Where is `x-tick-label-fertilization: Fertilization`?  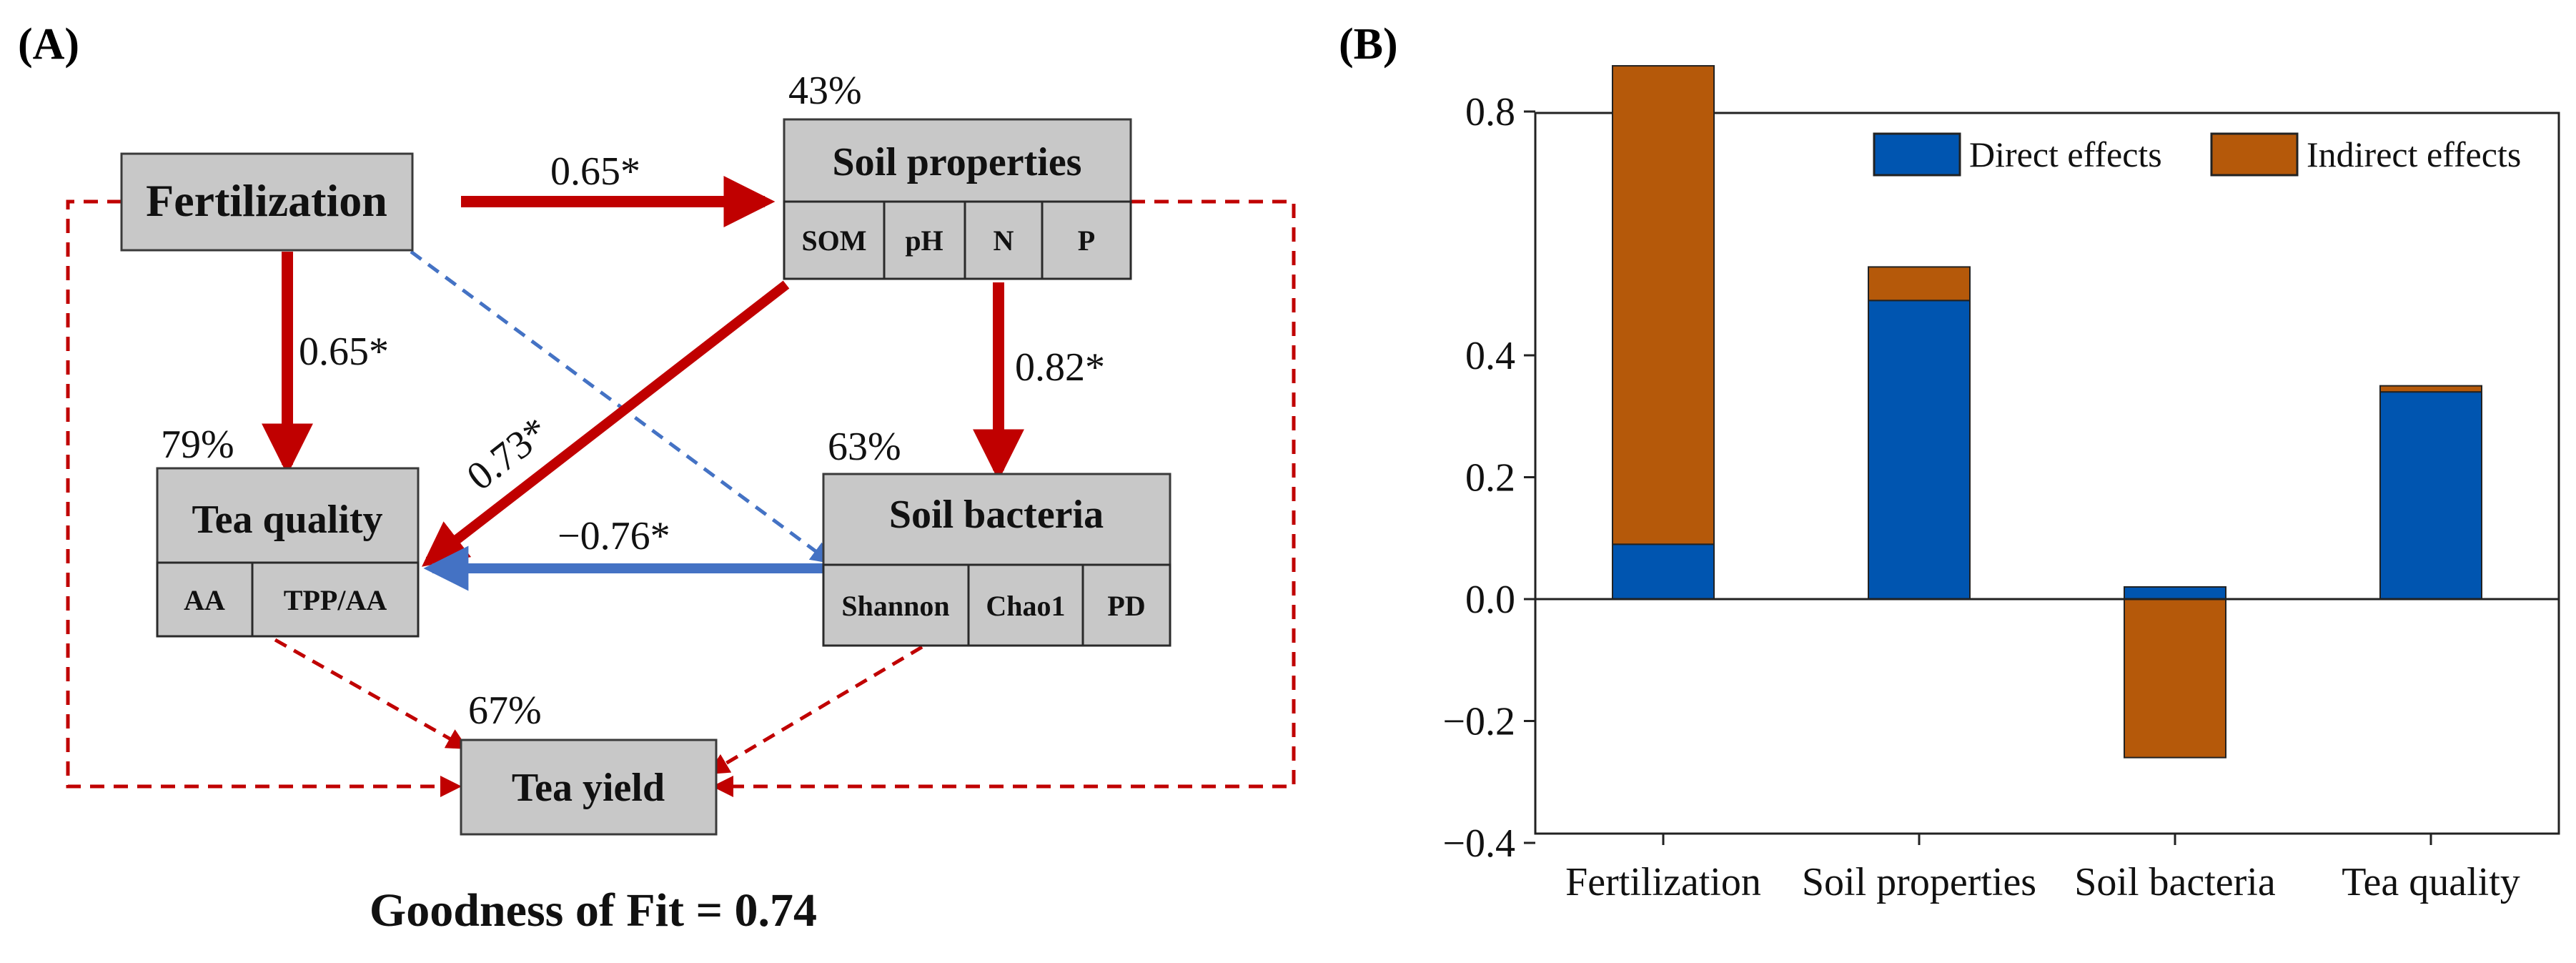 x-tick-label-fertilization: Fertilization is located at coordinates (1663, 882).